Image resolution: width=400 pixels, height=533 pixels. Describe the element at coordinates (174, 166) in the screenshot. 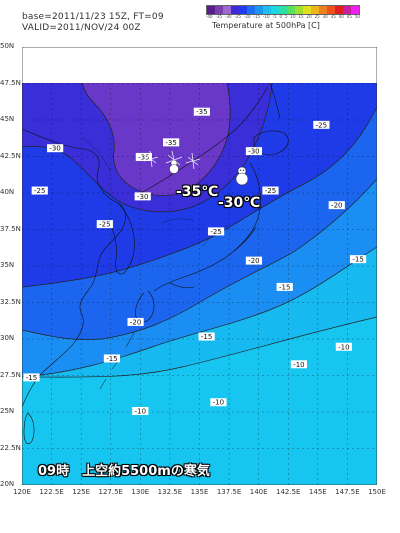

I see `snowman-icon-small` at that location.